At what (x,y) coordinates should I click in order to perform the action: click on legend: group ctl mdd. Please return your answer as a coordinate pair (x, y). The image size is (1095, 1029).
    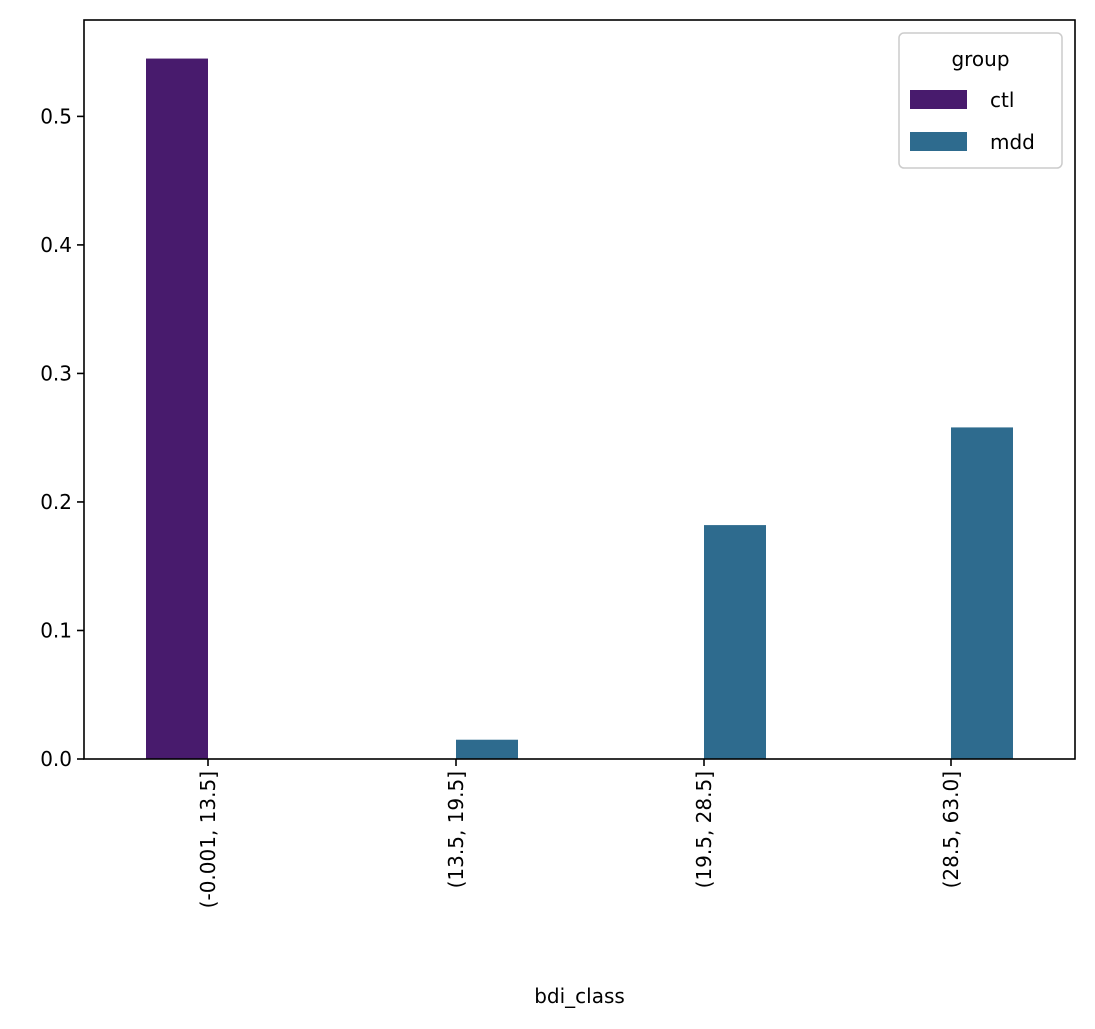
    Looking at the image, I should click on (980, 100).